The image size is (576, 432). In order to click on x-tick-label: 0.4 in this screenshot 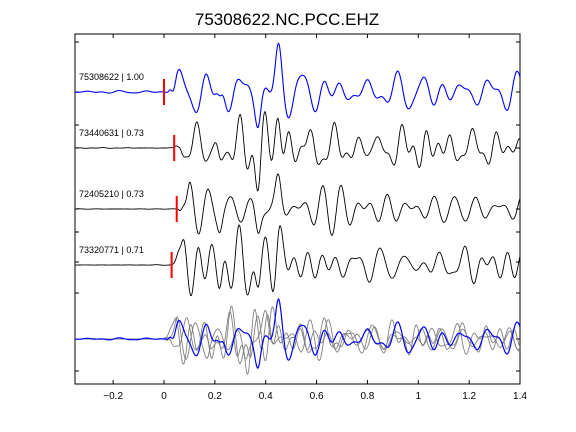, I will do `click(266, 396)`.